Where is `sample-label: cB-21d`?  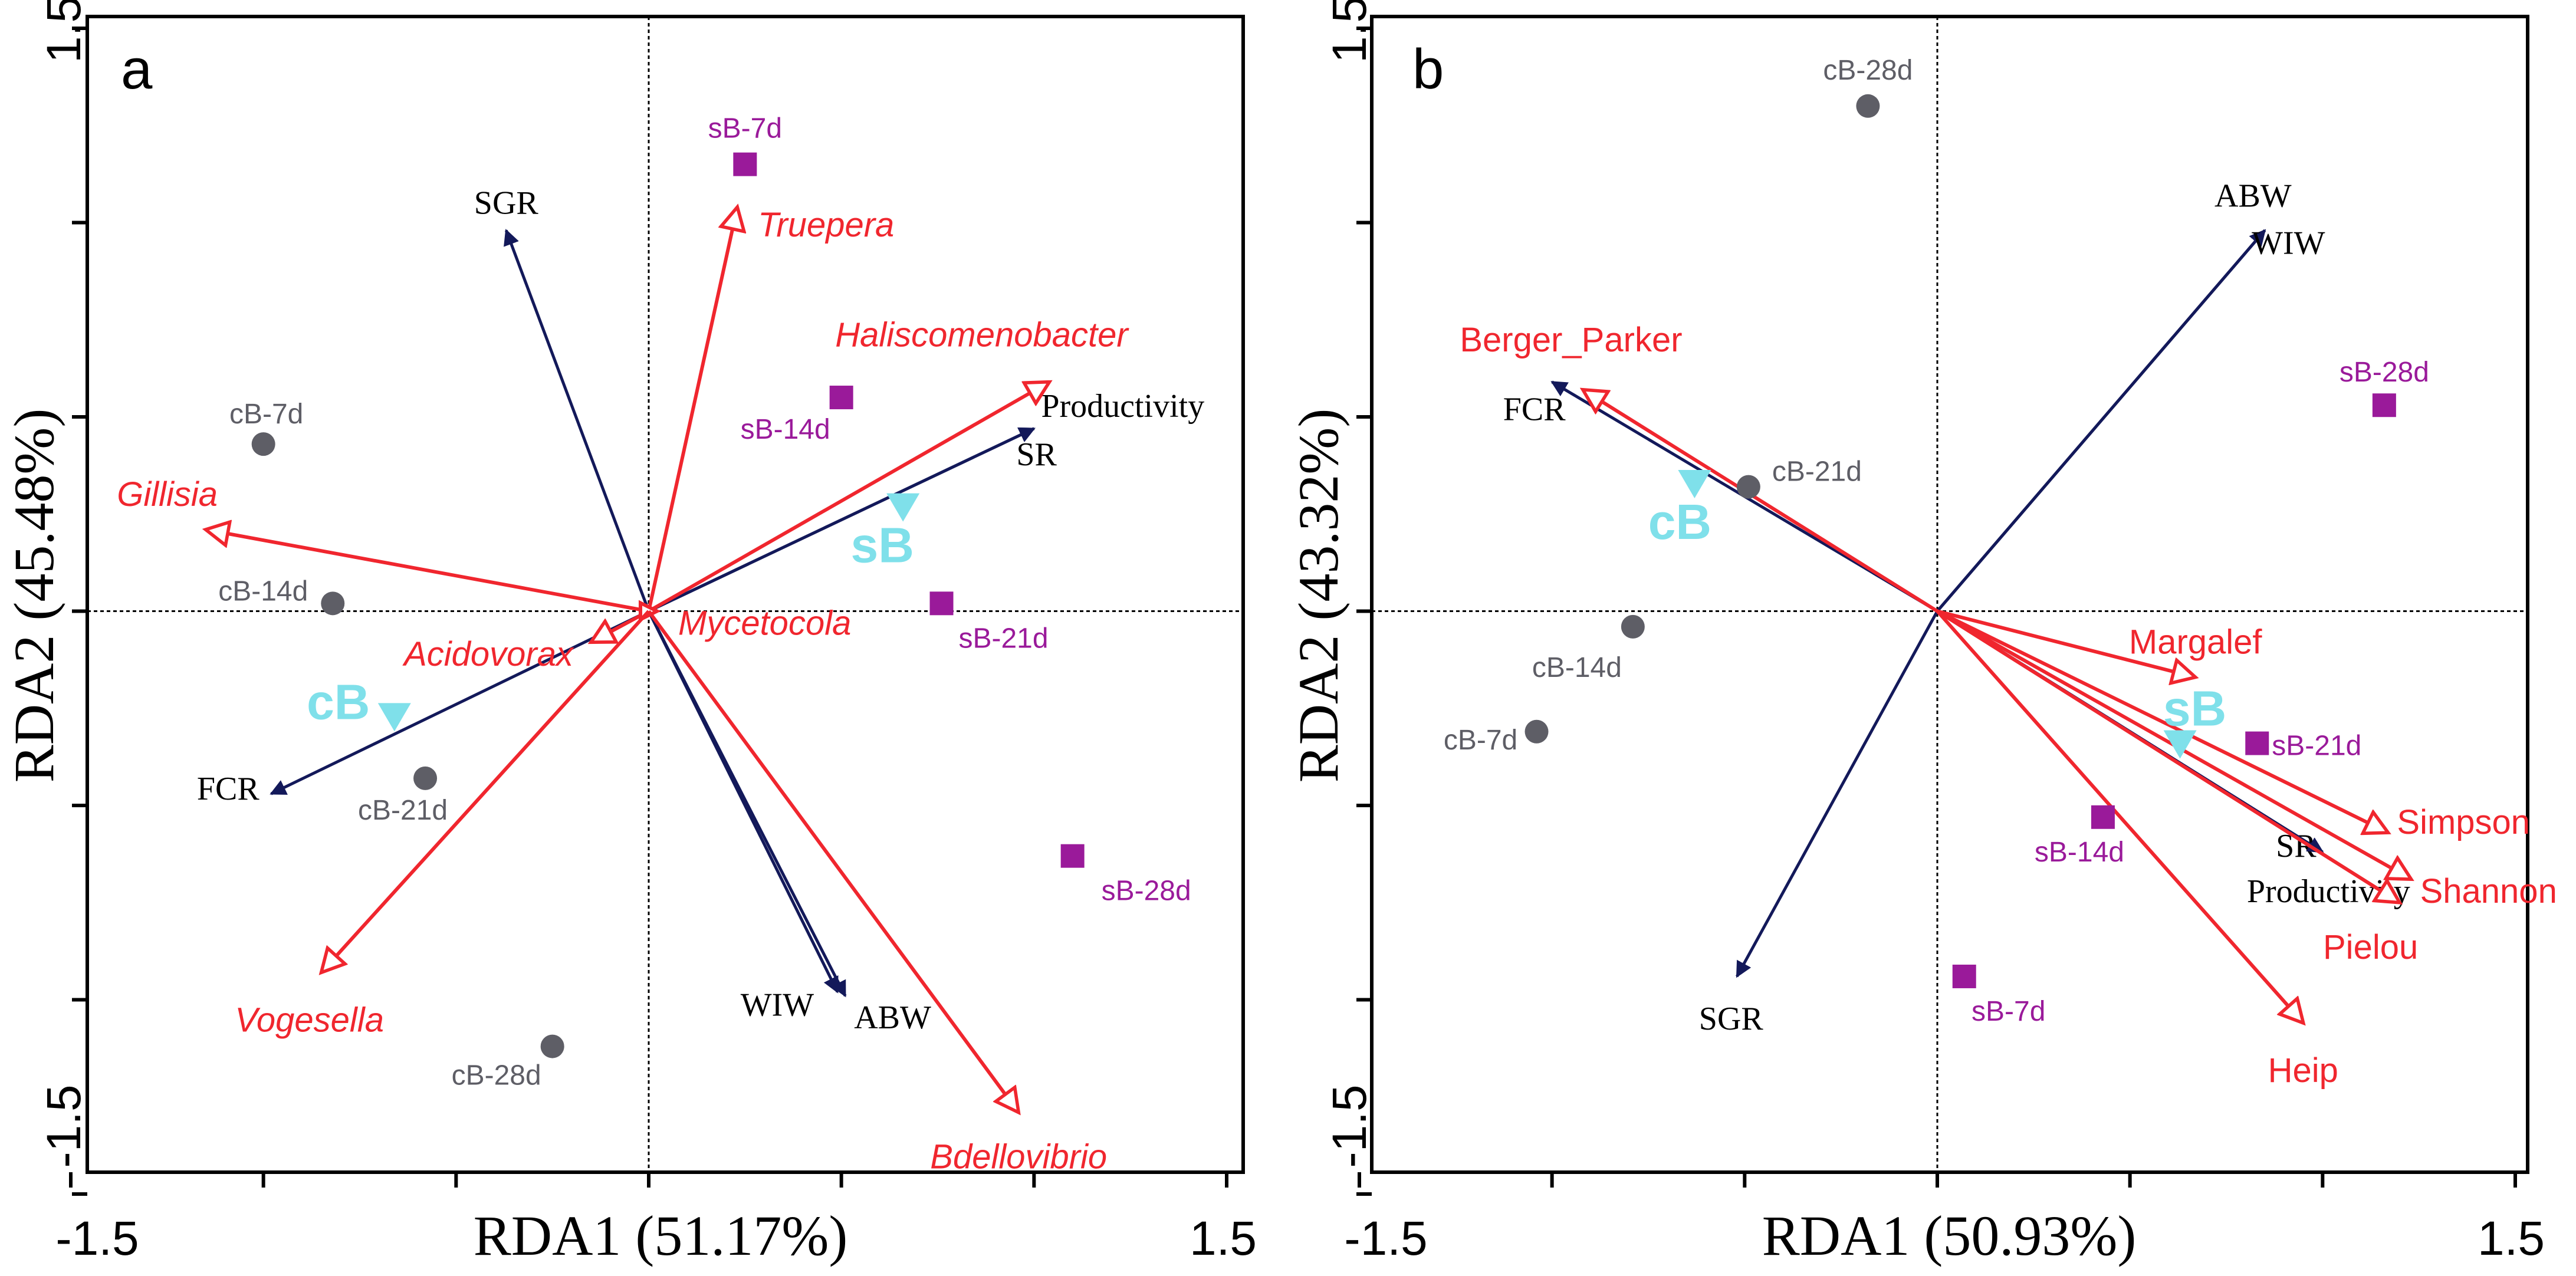 sample-label: cB-21d is located at coordinates (403, 811).